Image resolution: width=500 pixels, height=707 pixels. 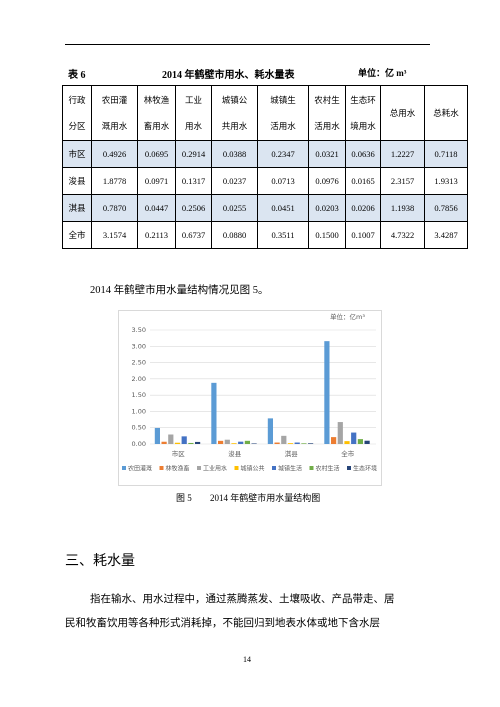 I want to click on header-text: 工业, so click(x=193, y=99).